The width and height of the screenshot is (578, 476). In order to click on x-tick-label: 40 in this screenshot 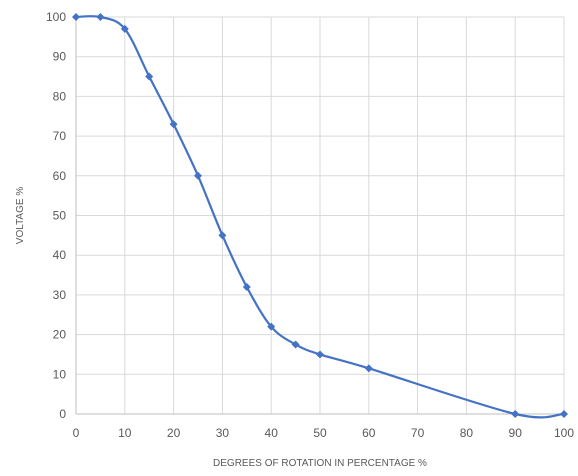, I will do `click(272, 433)`.